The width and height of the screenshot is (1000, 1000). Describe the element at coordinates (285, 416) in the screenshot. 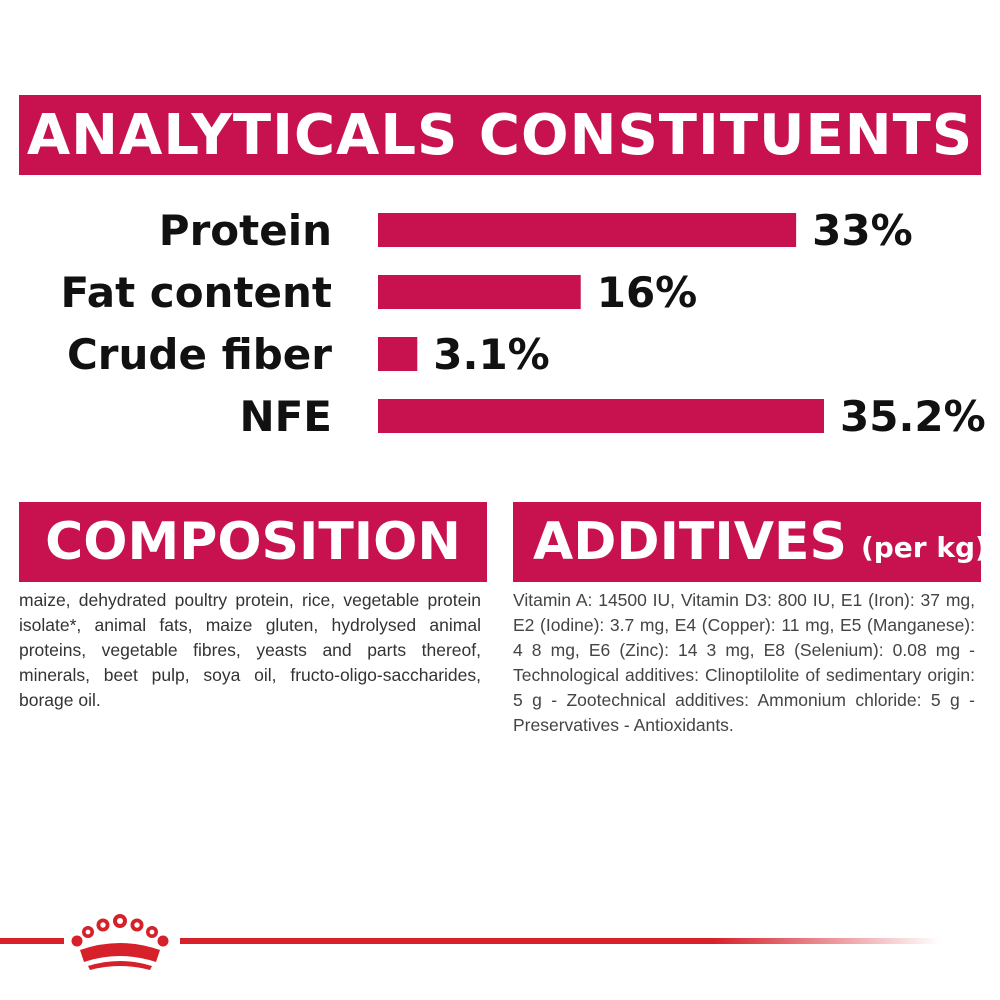

I see `category-label-nfe: NFE` at that location.